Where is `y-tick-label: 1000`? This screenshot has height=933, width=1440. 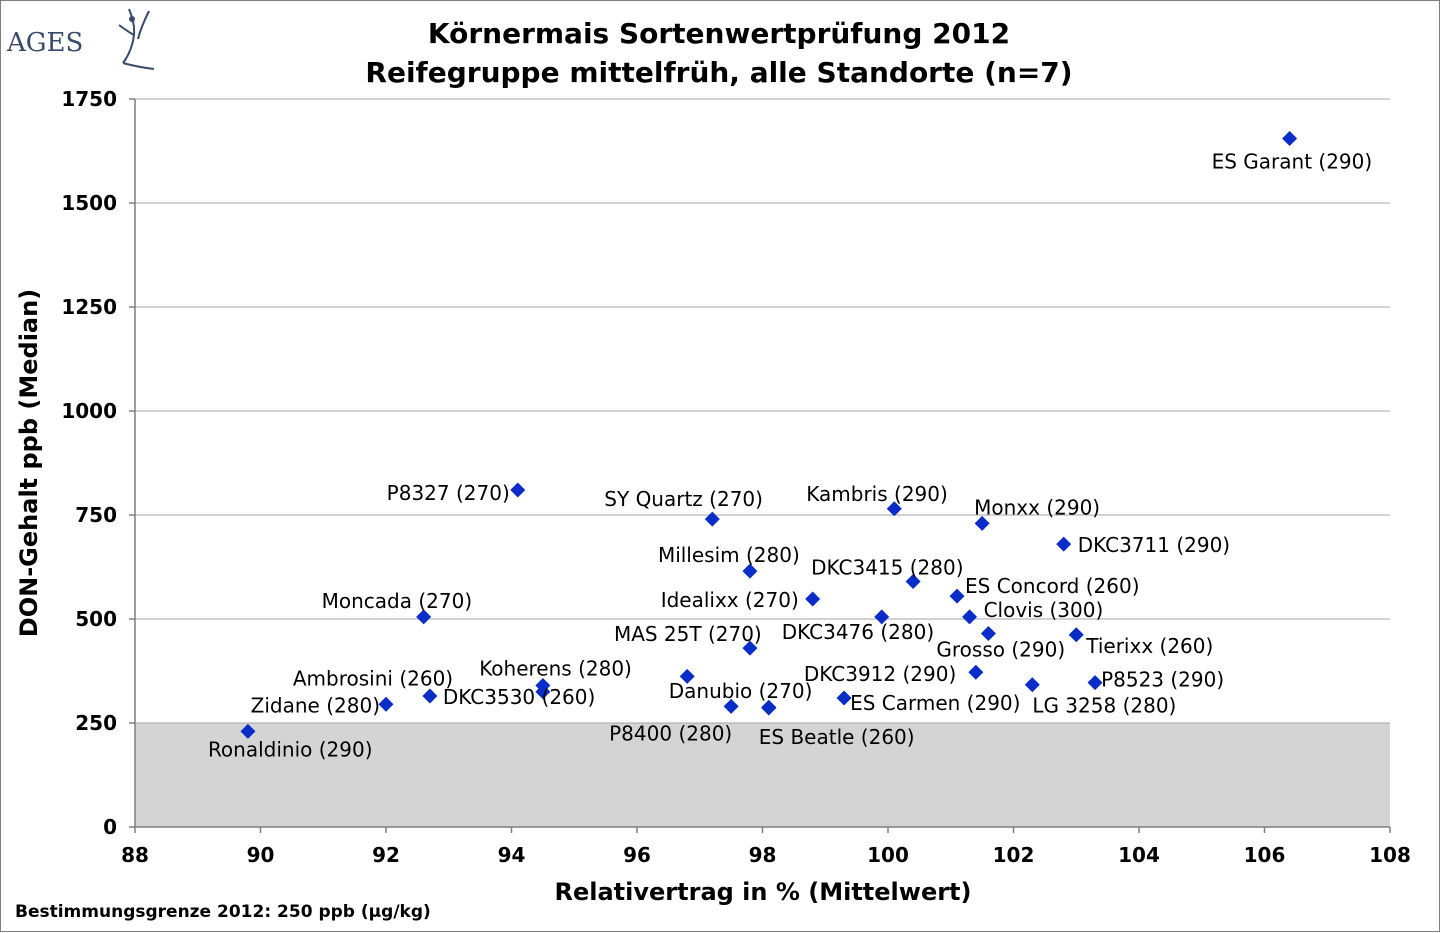
y-tick-label: 1000 is located at coordinates (89, 411).